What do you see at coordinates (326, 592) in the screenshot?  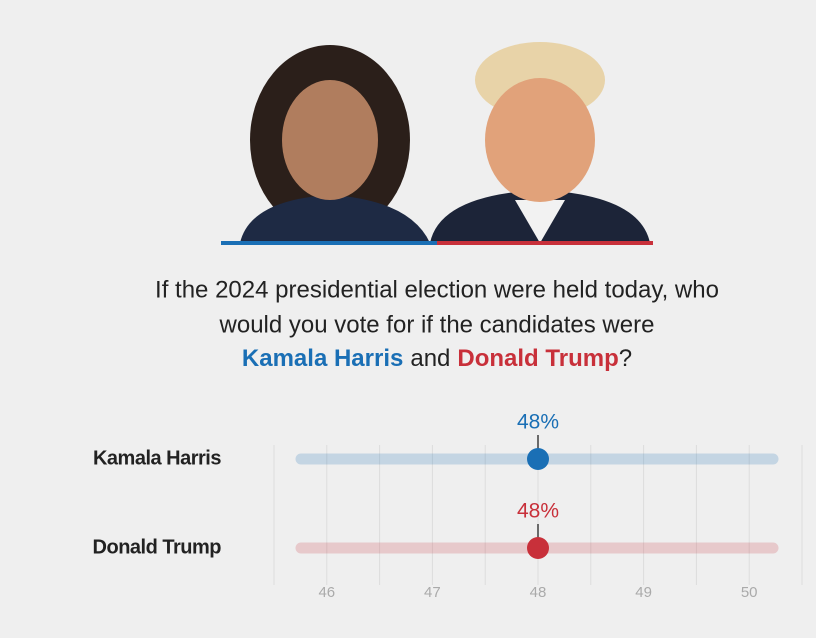 I see `x-tick-label: 46` at bounding box center [326, 592].